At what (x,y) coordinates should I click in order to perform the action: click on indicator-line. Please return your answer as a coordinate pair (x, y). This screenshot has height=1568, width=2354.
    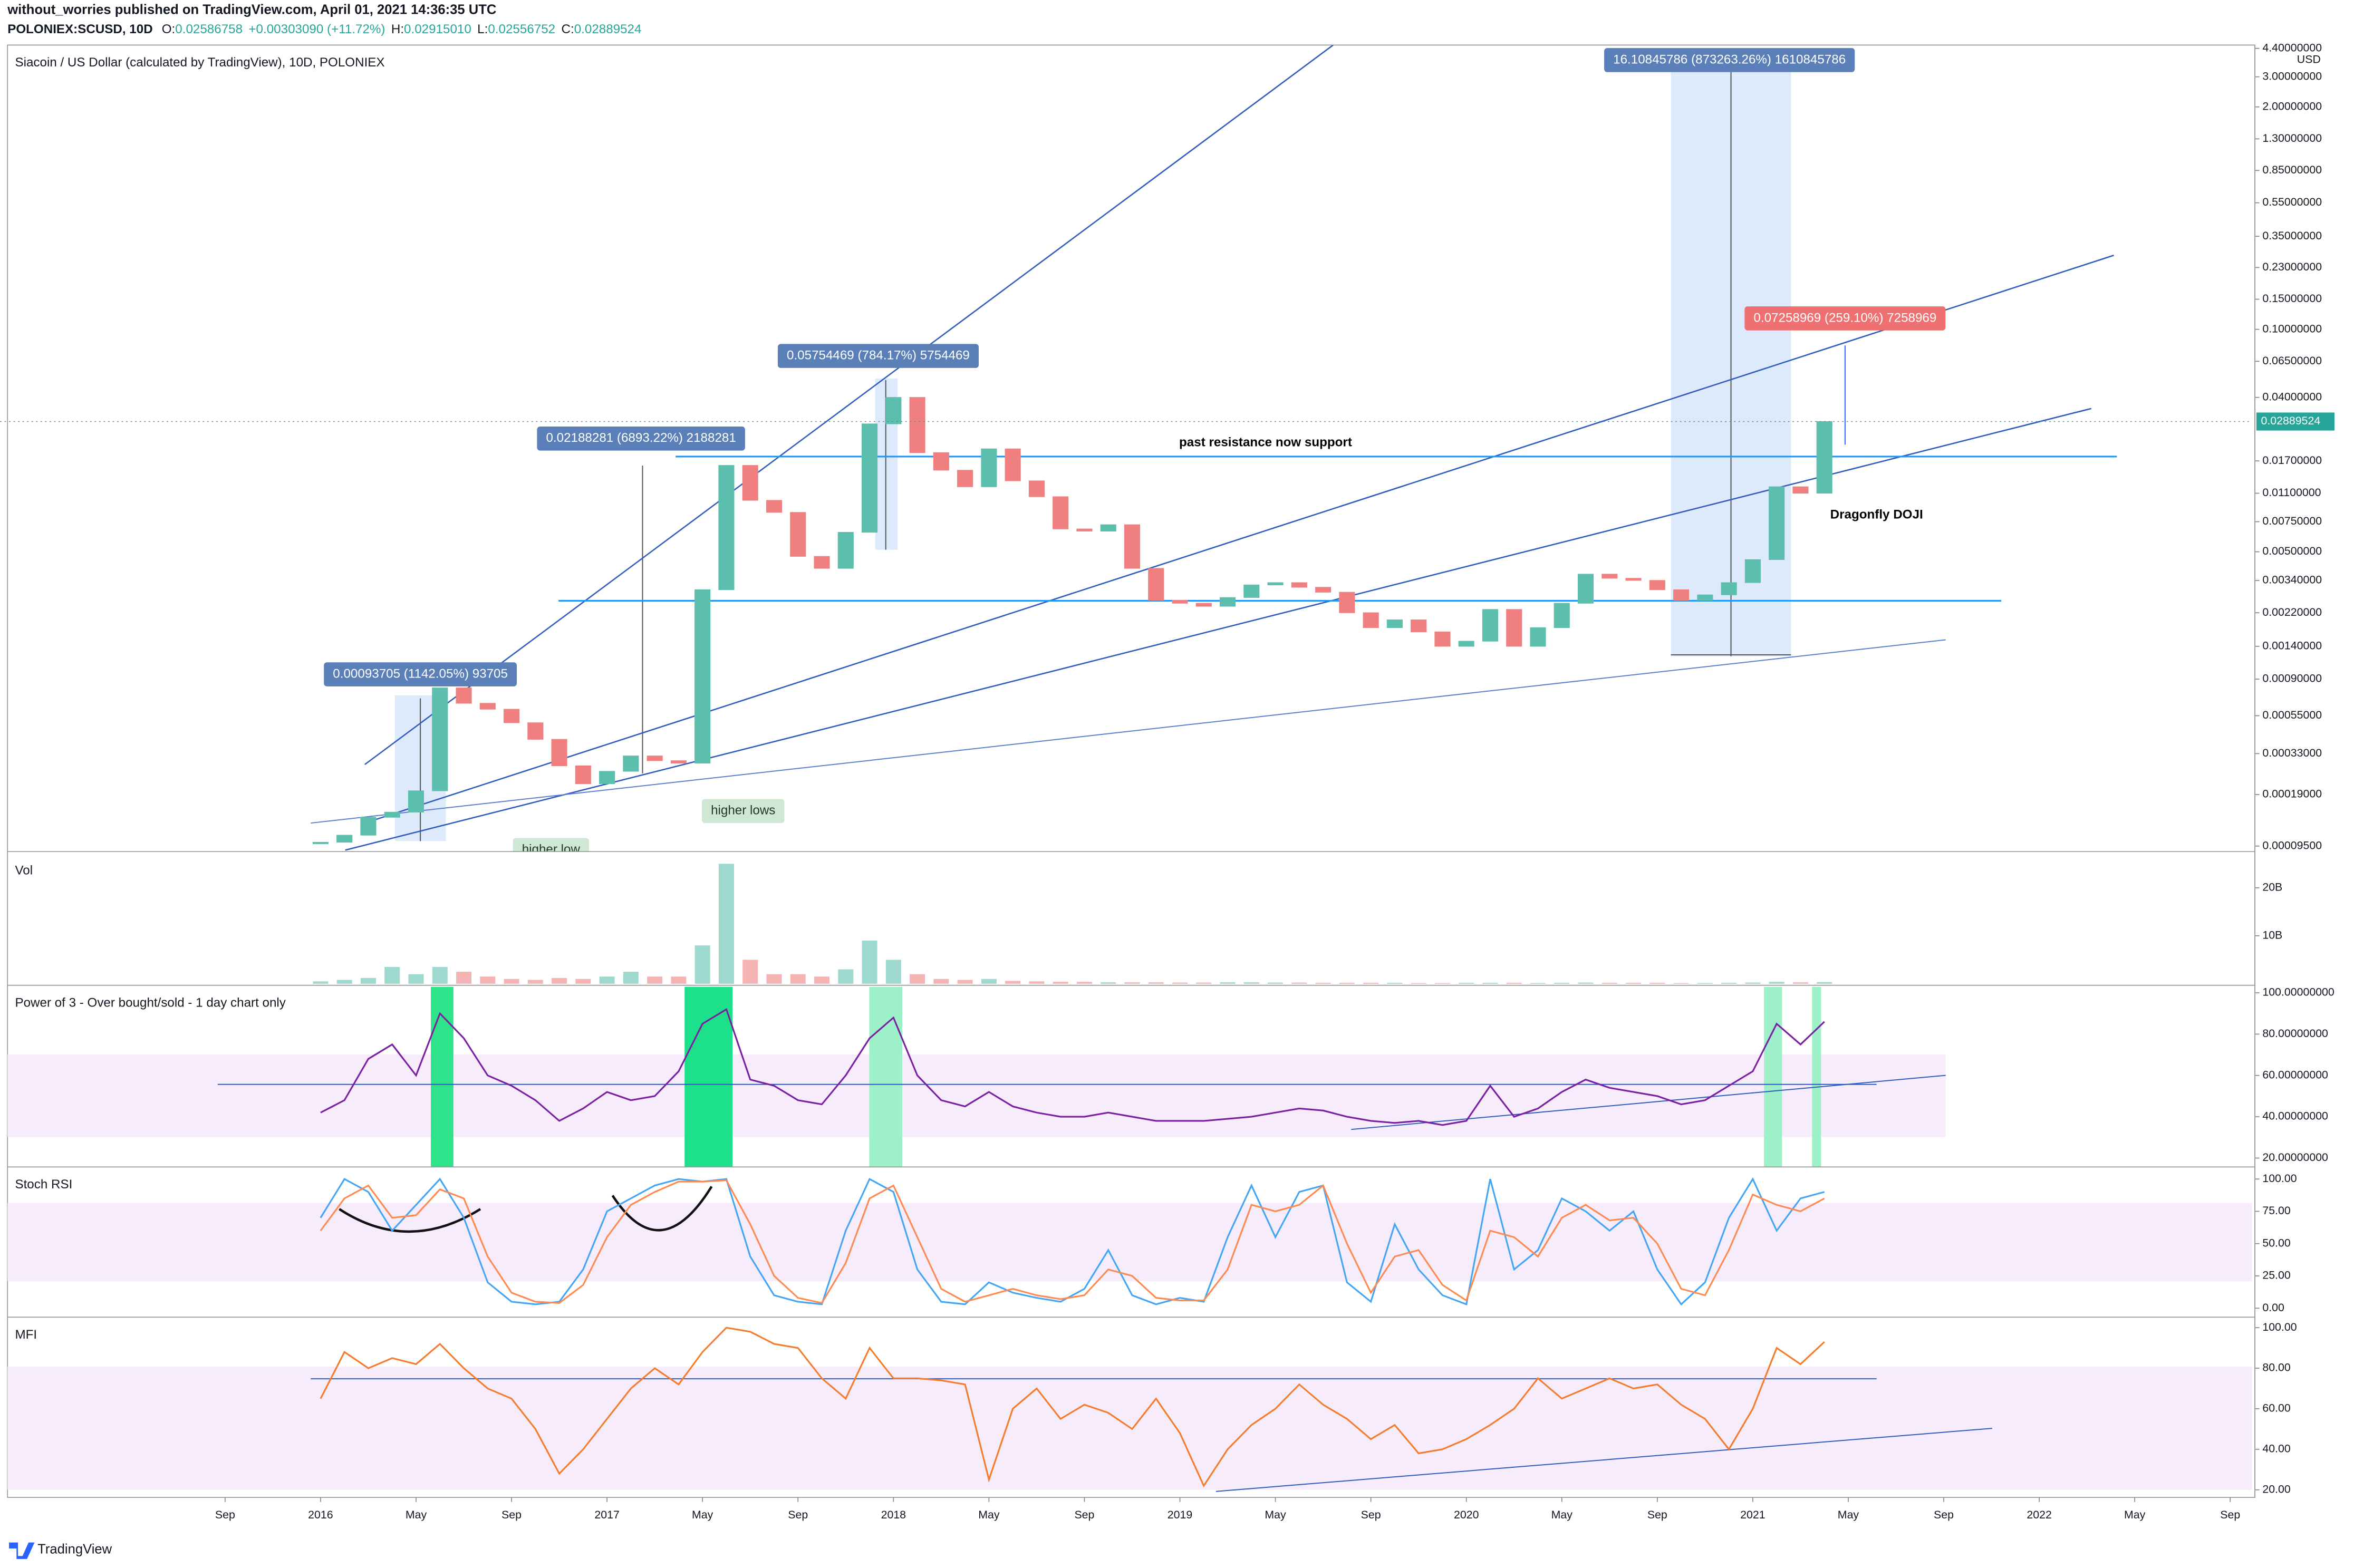
    Looking at the image, I should click on (1073, 1241).